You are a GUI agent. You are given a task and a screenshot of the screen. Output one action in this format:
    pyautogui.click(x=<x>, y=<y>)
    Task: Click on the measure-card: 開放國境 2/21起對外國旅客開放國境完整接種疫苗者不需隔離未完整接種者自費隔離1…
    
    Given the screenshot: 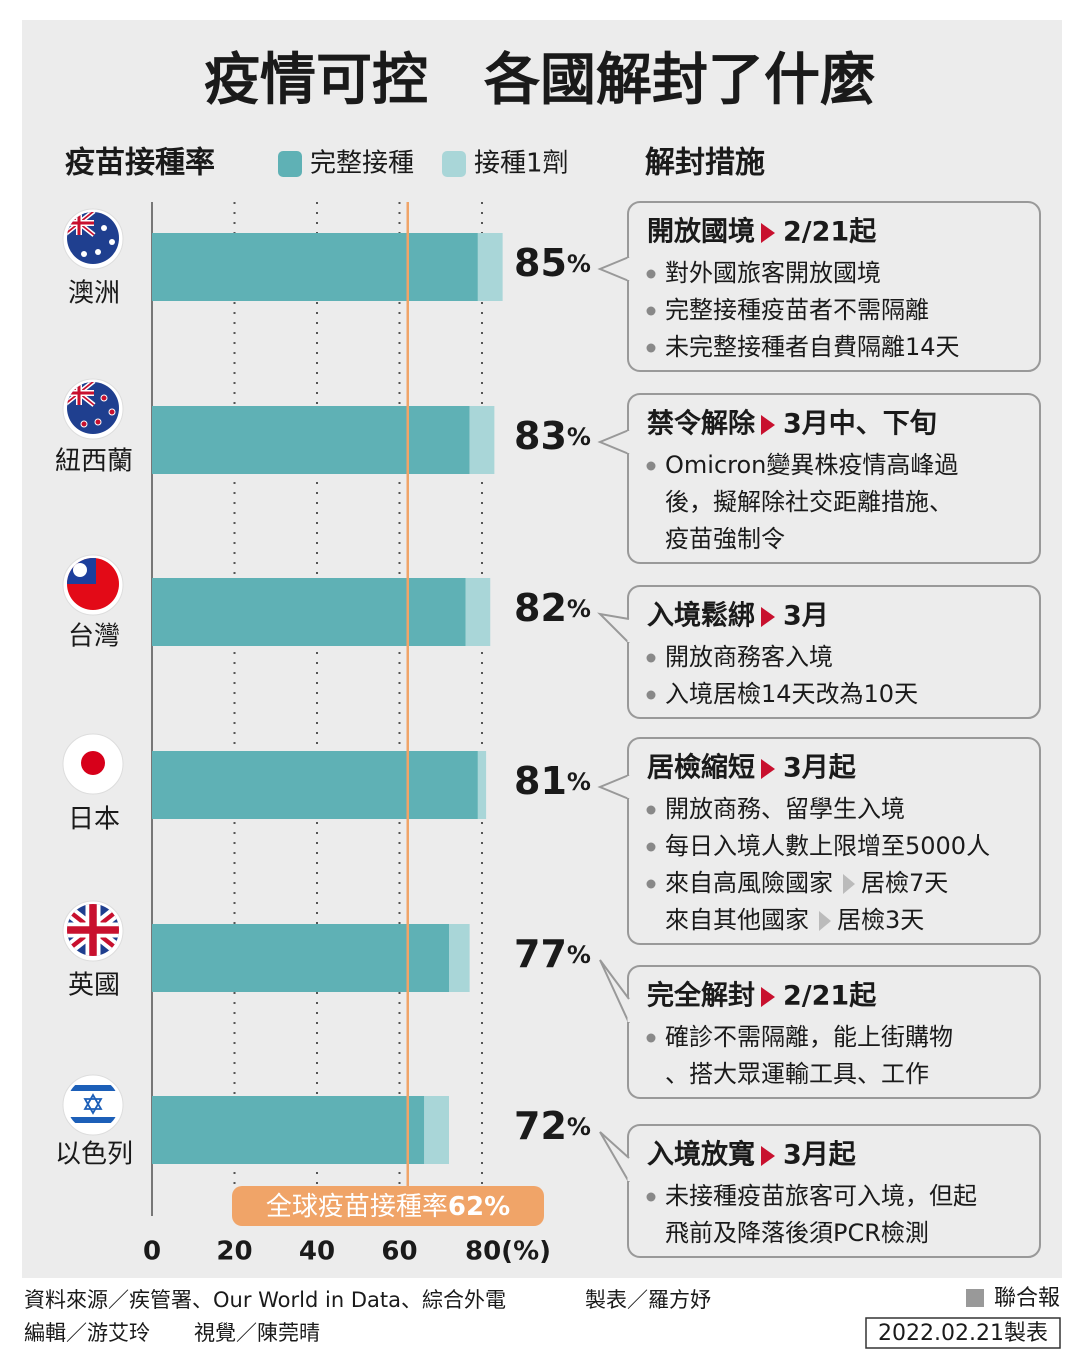 What is the action you would take?
    pyautogui.click(x=819, y=286)
    